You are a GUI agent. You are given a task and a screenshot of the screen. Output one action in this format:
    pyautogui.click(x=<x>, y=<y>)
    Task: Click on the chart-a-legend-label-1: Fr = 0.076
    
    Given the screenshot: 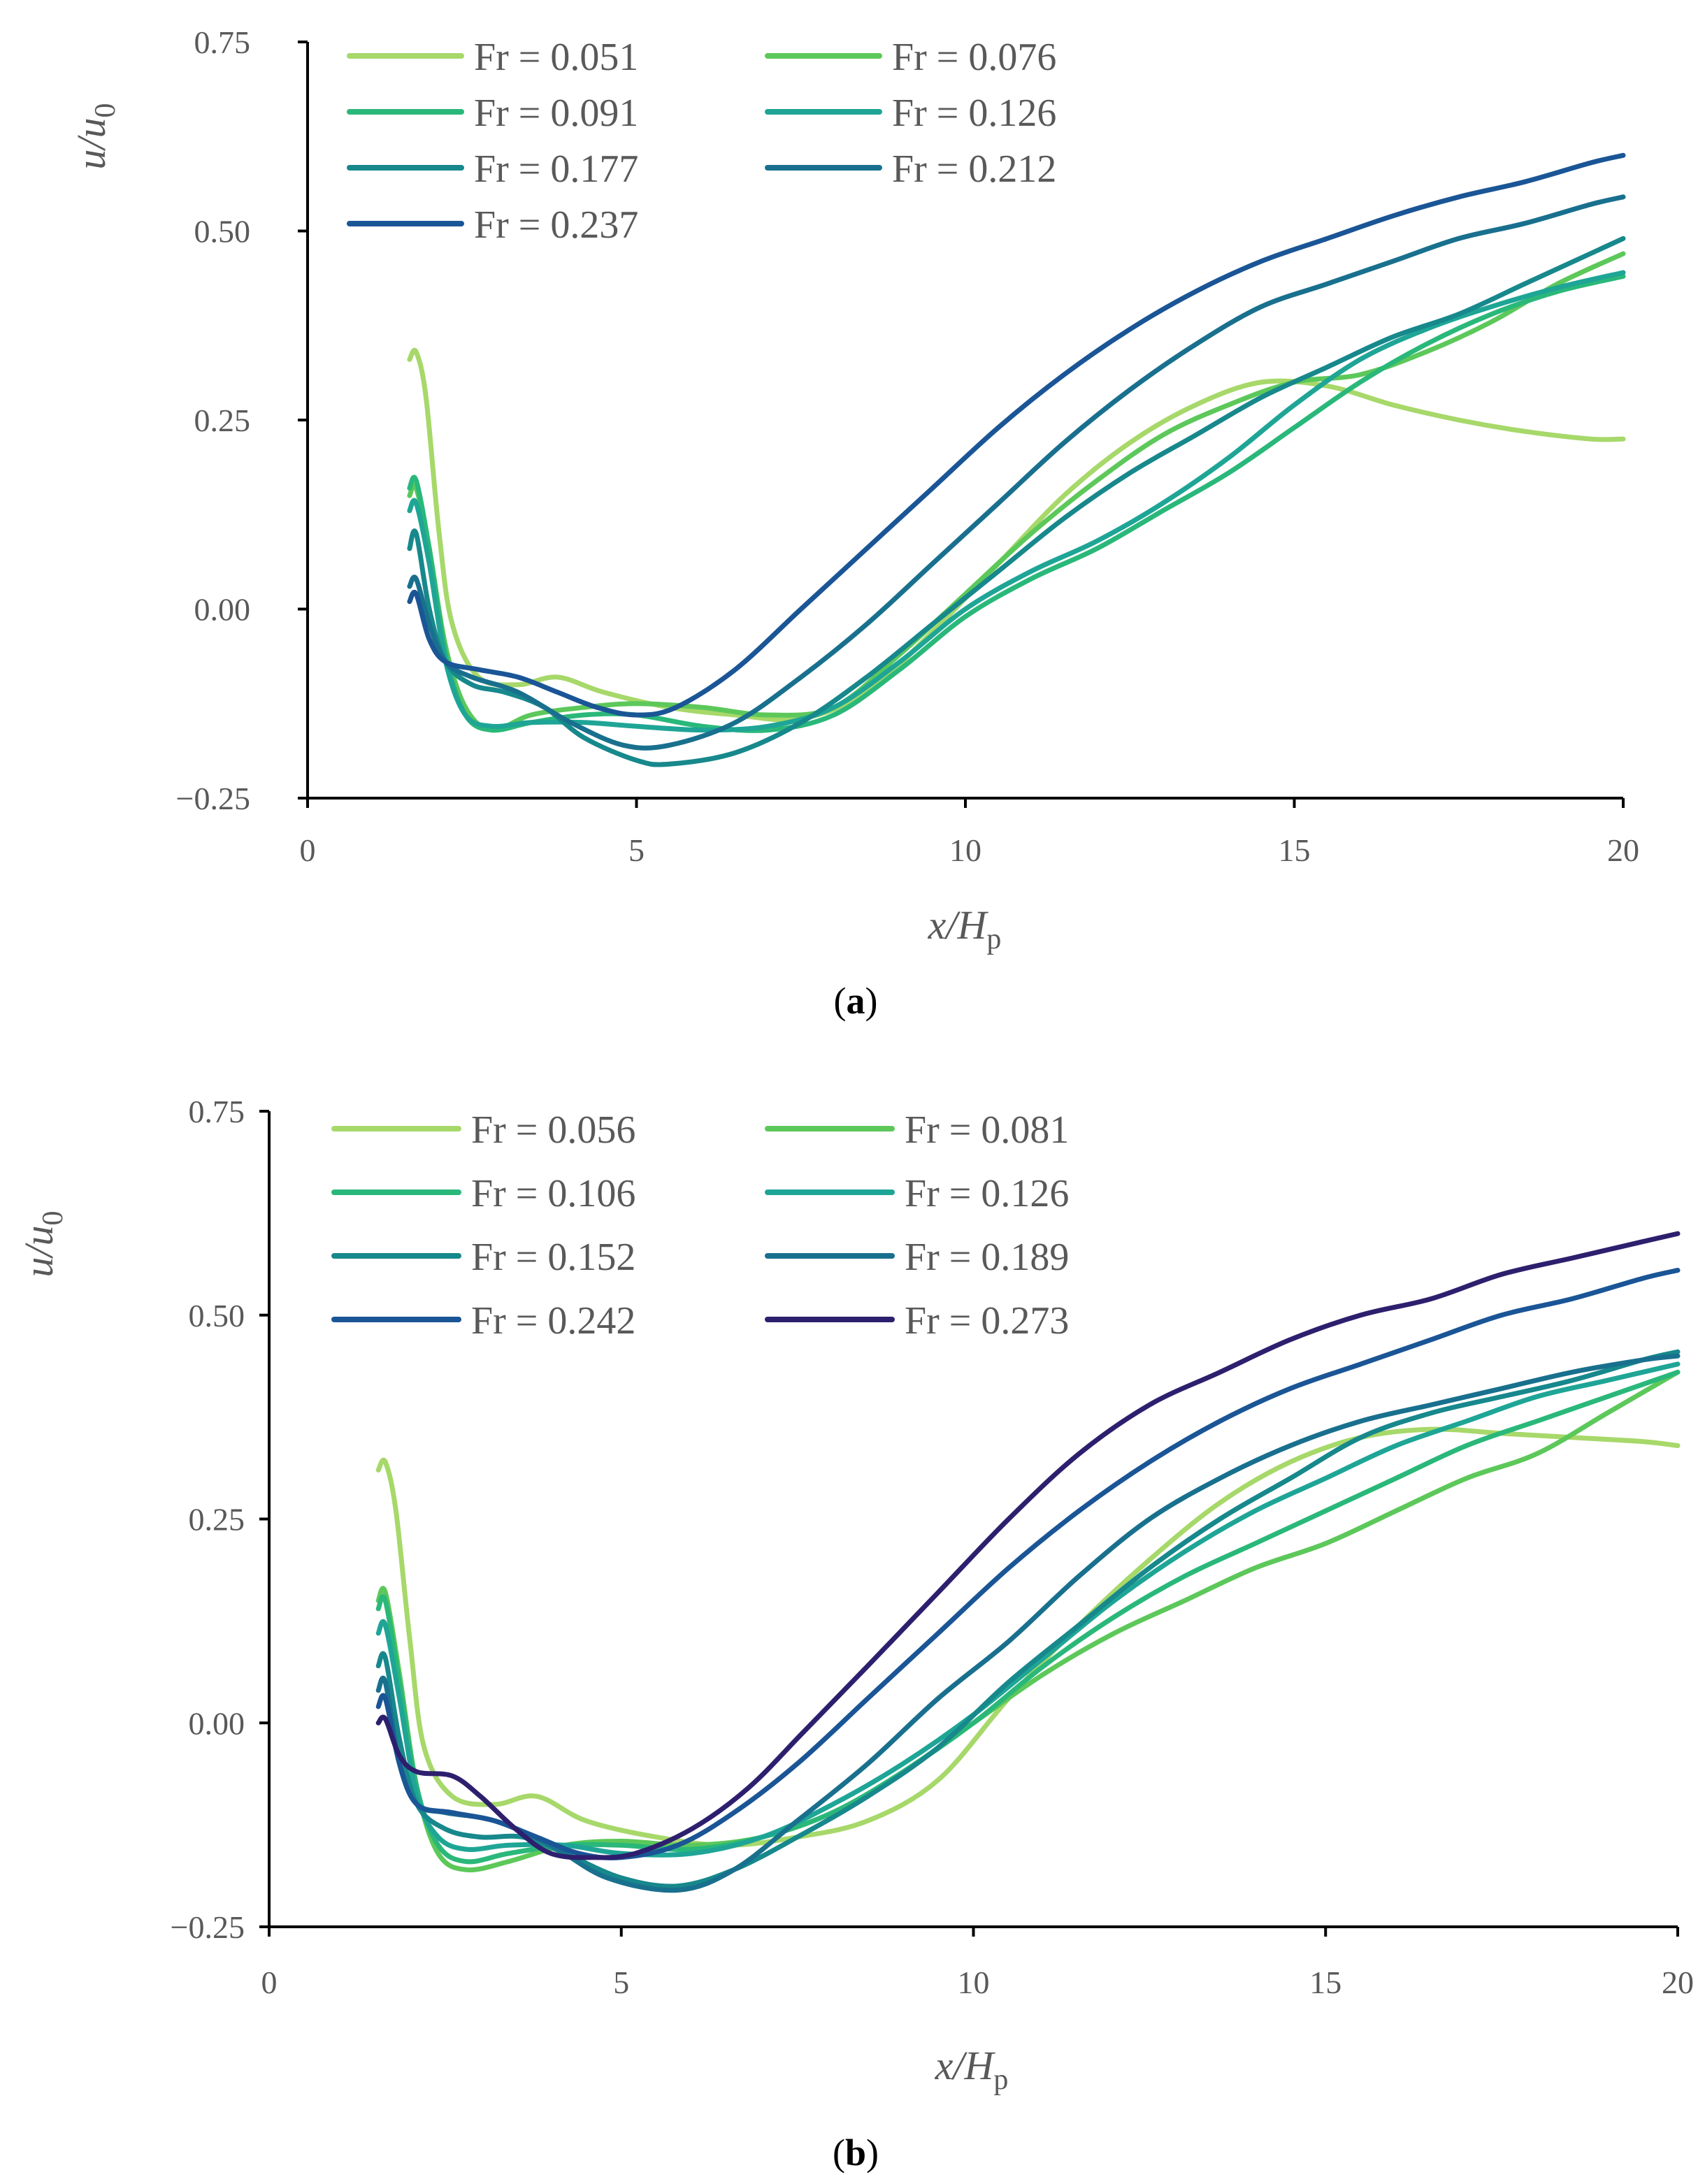 What is the action you would take?
    pyautogui.click(x=974, y=57)
    